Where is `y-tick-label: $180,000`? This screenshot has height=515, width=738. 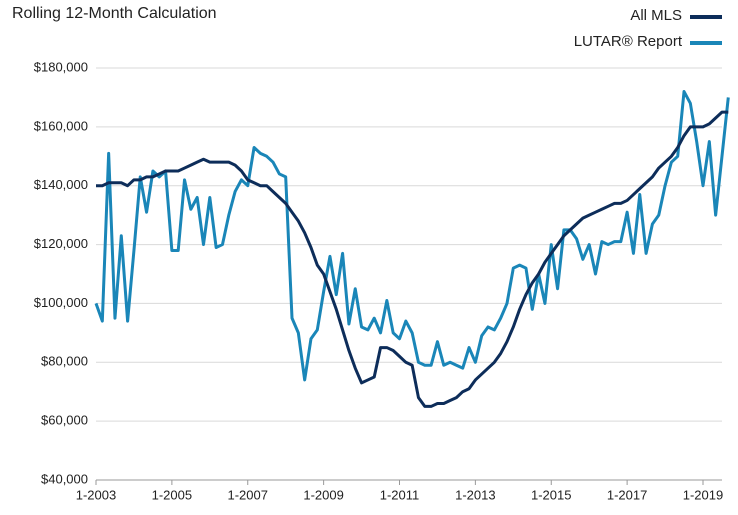
y-tick-label: $180,000 is located at coordinates (61, 66).